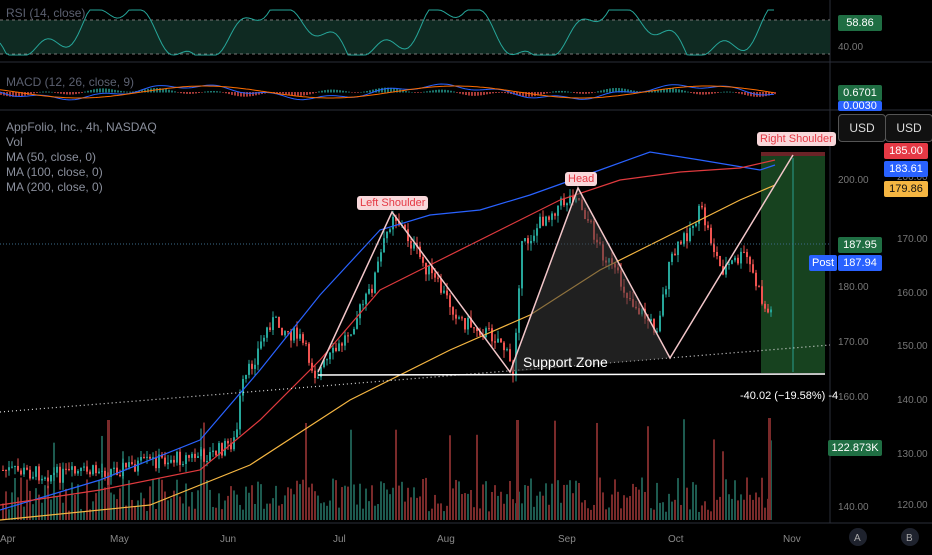 The image size is (932, 555). Describe the element at coordinates (581, 179) in the screenshot. I see `head-label: Head` at that location.